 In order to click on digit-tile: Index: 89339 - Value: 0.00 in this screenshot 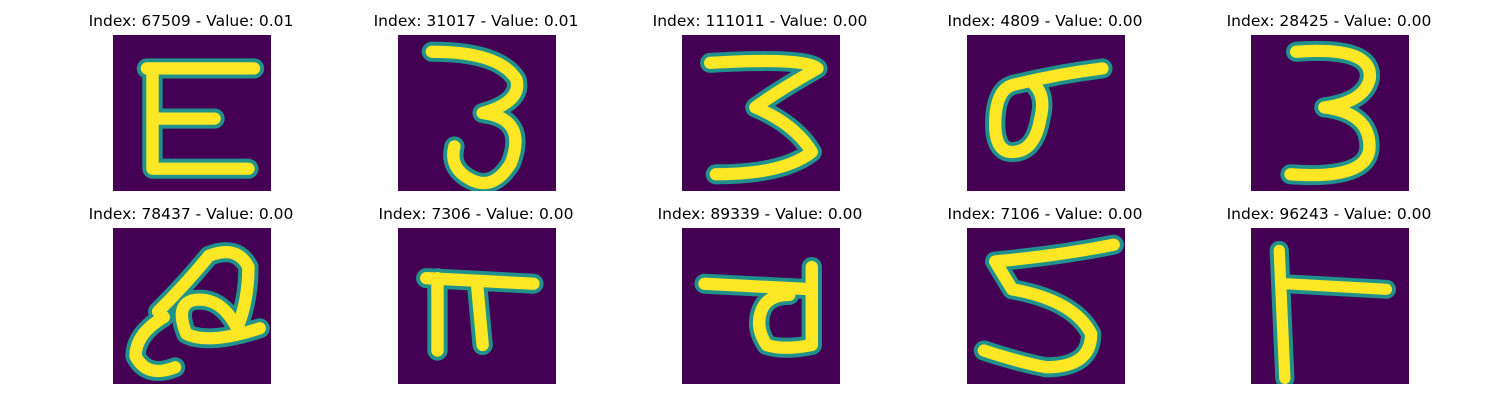, I will do `click(760, 288)`.